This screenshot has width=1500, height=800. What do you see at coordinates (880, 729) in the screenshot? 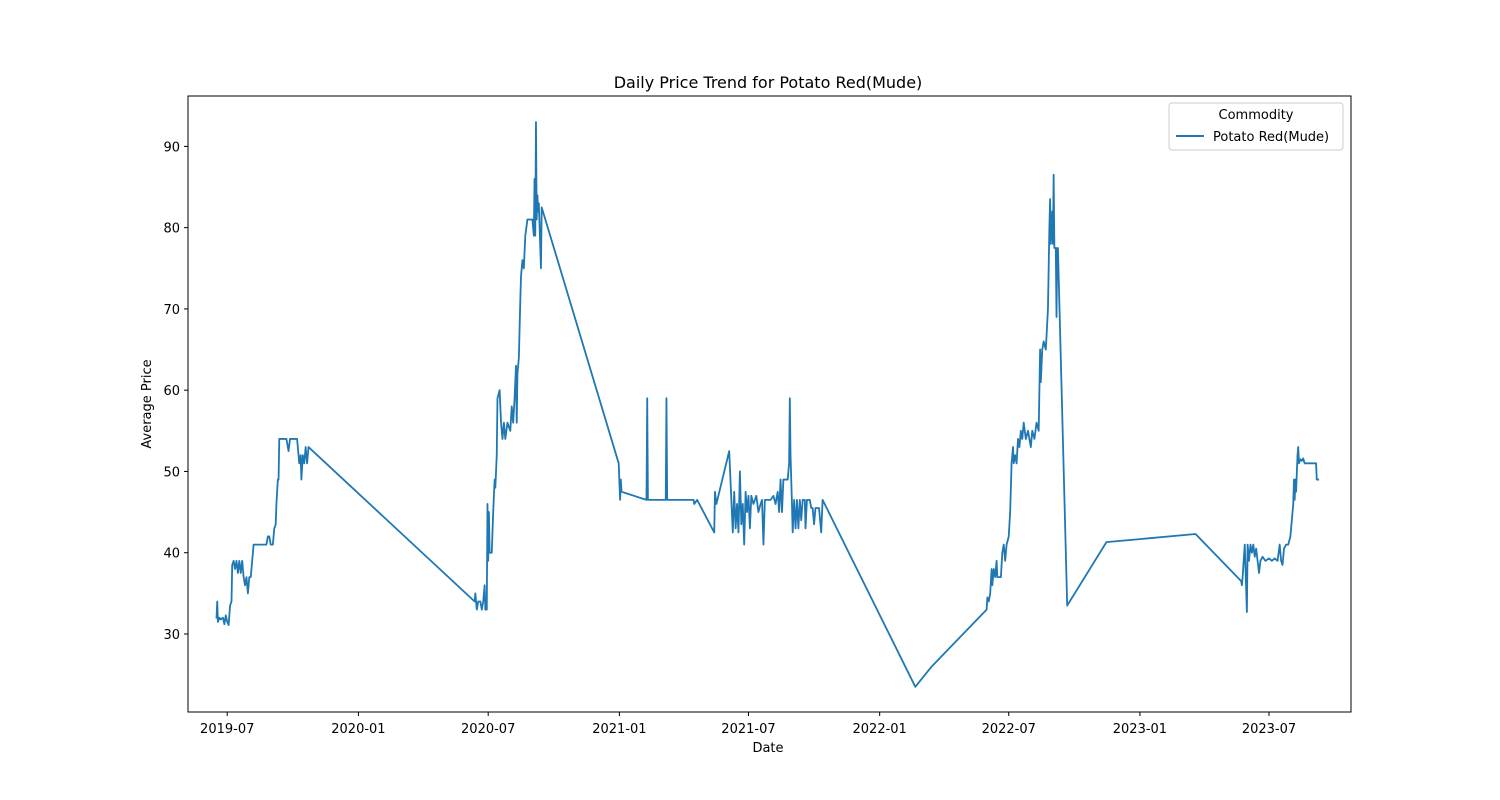
I see `x-tick-label: 2022-01` at bounding box center [880, 729].